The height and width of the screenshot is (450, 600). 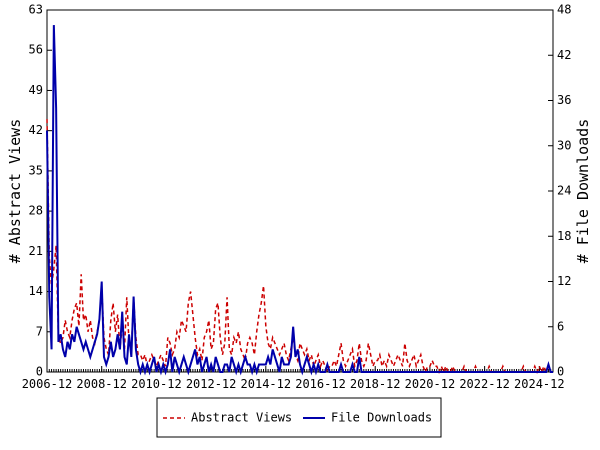 What do you see at coordinates (36, 291) in the screenshot?
I see `y-tick-label: 14` at bounding box center [36, 291].